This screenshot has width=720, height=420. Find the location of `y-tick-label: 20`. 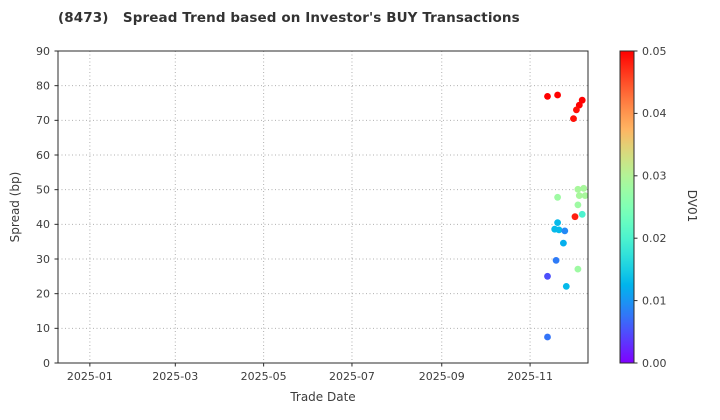

y-tick-label: 20 is located at coordinates (43, 293).